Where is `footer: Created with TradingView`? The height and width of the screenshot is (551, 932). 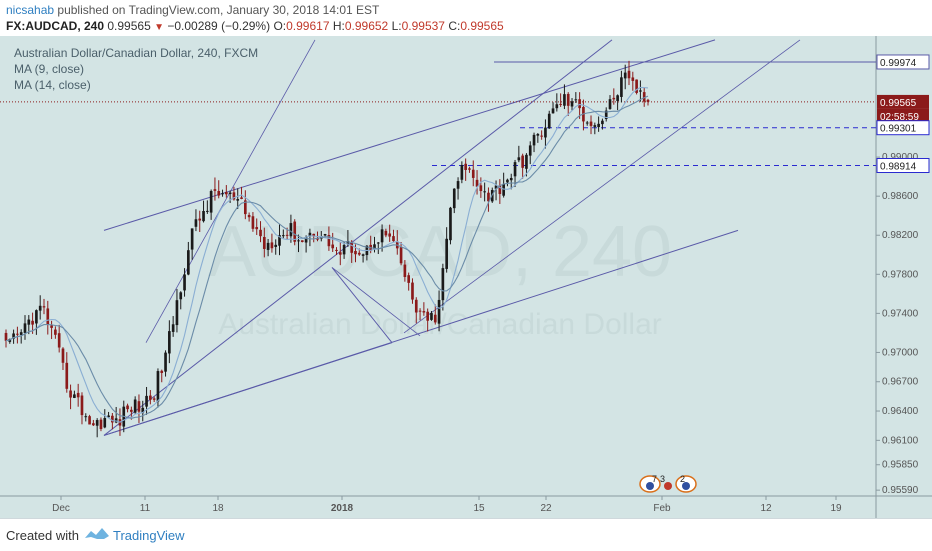
footer: Created with TradingView is located at coordinates (466, 534).